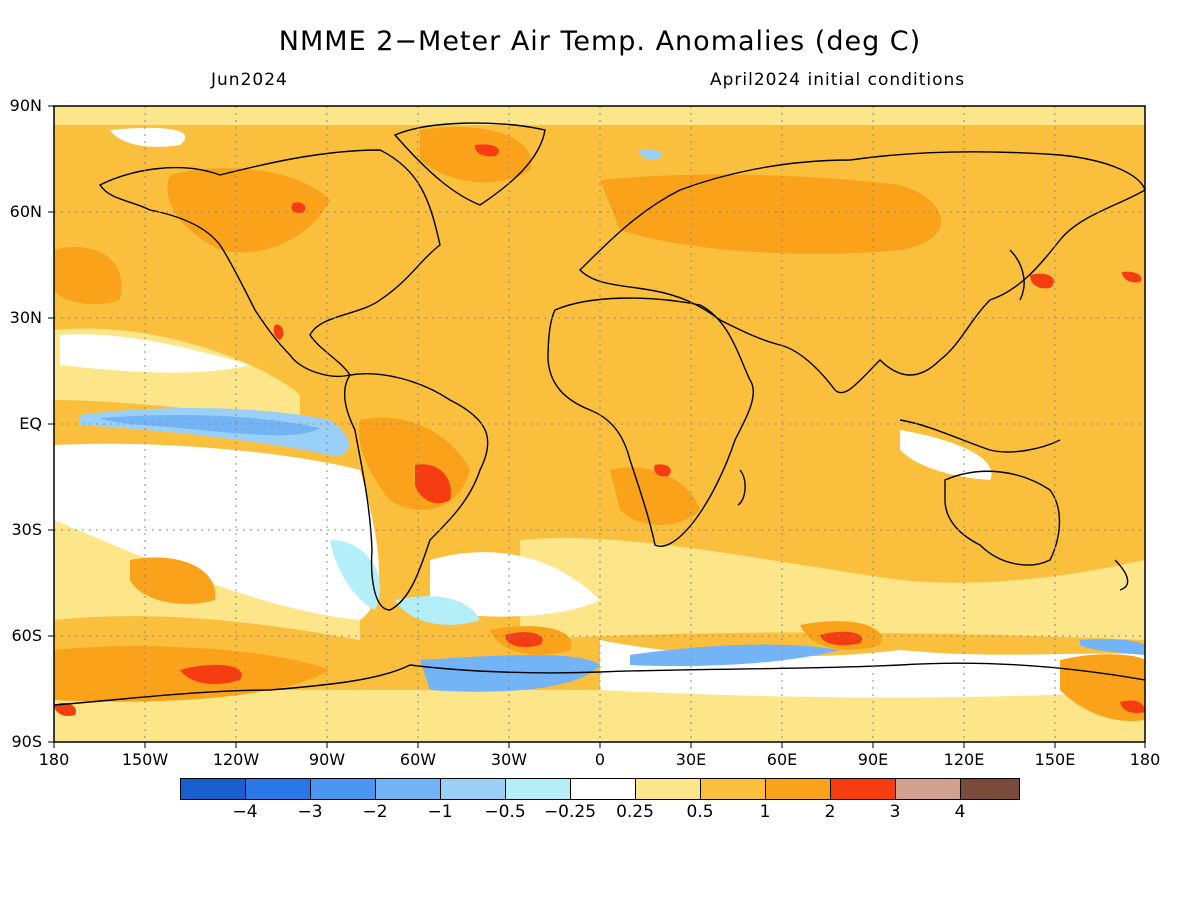 The image size is (1200, 900). Describe the element at coordinates (1121, 575) in the screenshot. I see `coast-new-zealand` at that location.